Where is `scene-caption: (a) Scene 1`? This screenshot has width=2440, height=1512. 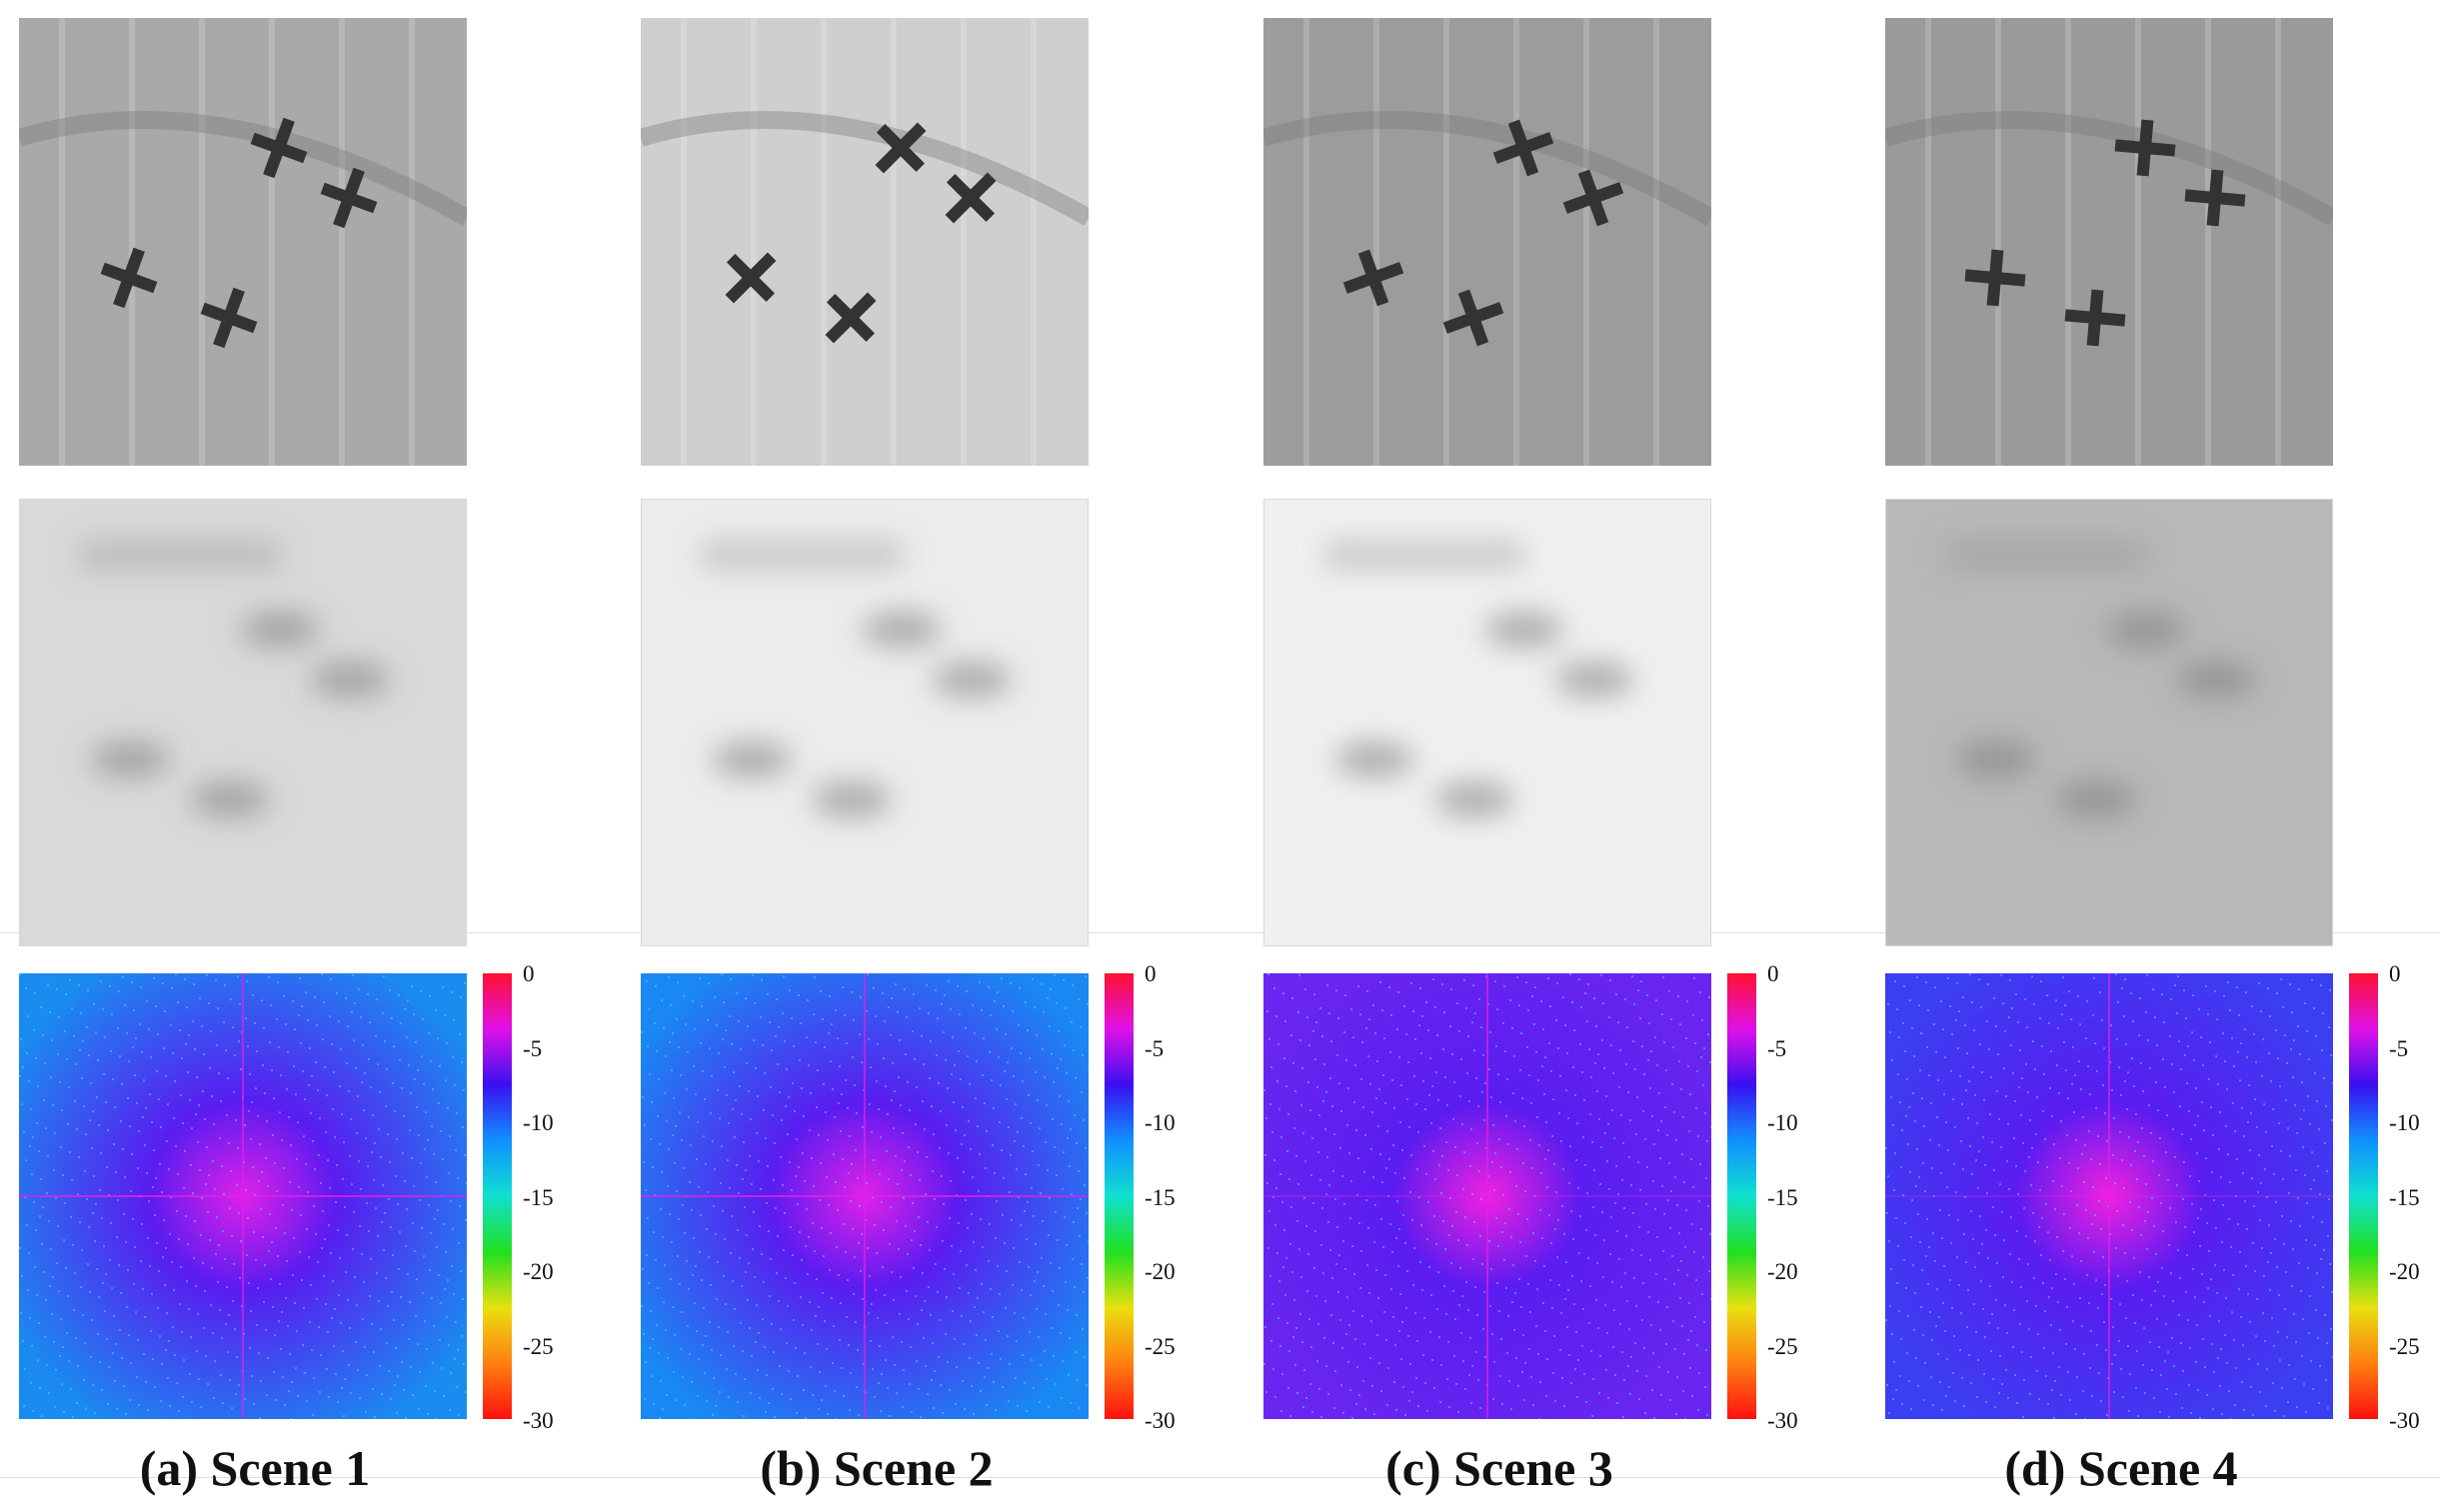 scene-caption: (a) Scene 1 is located at coordinates (255, 1468).